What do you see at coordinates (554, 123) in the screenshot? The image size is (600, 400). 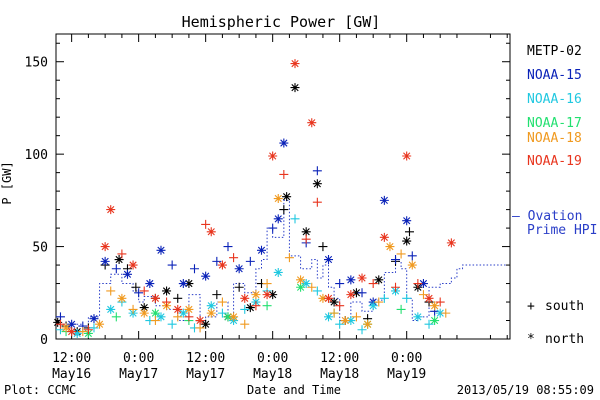 I see `legend-entry-noaa17: NOAA-17` at bounding box center [554, 123].